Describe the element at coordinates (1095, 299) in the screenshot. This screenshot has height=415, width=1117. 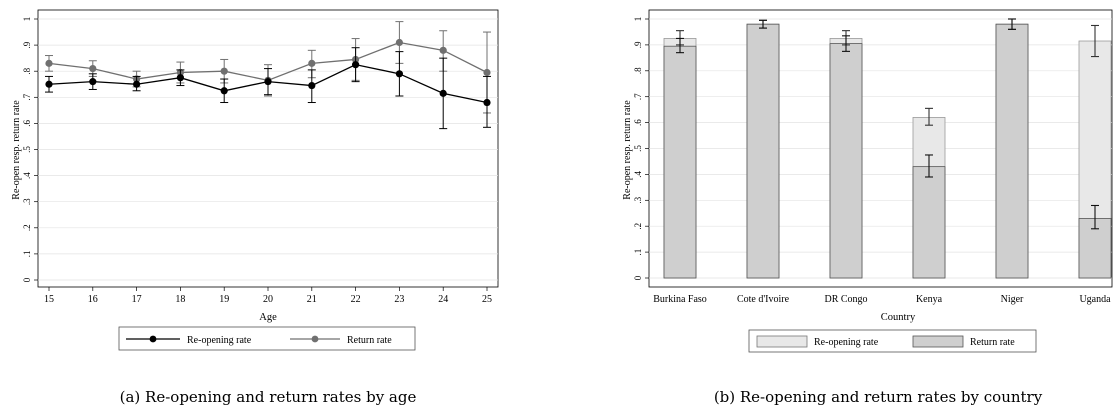
I see `chart-b-x-tick-label: Uganda` at that location.